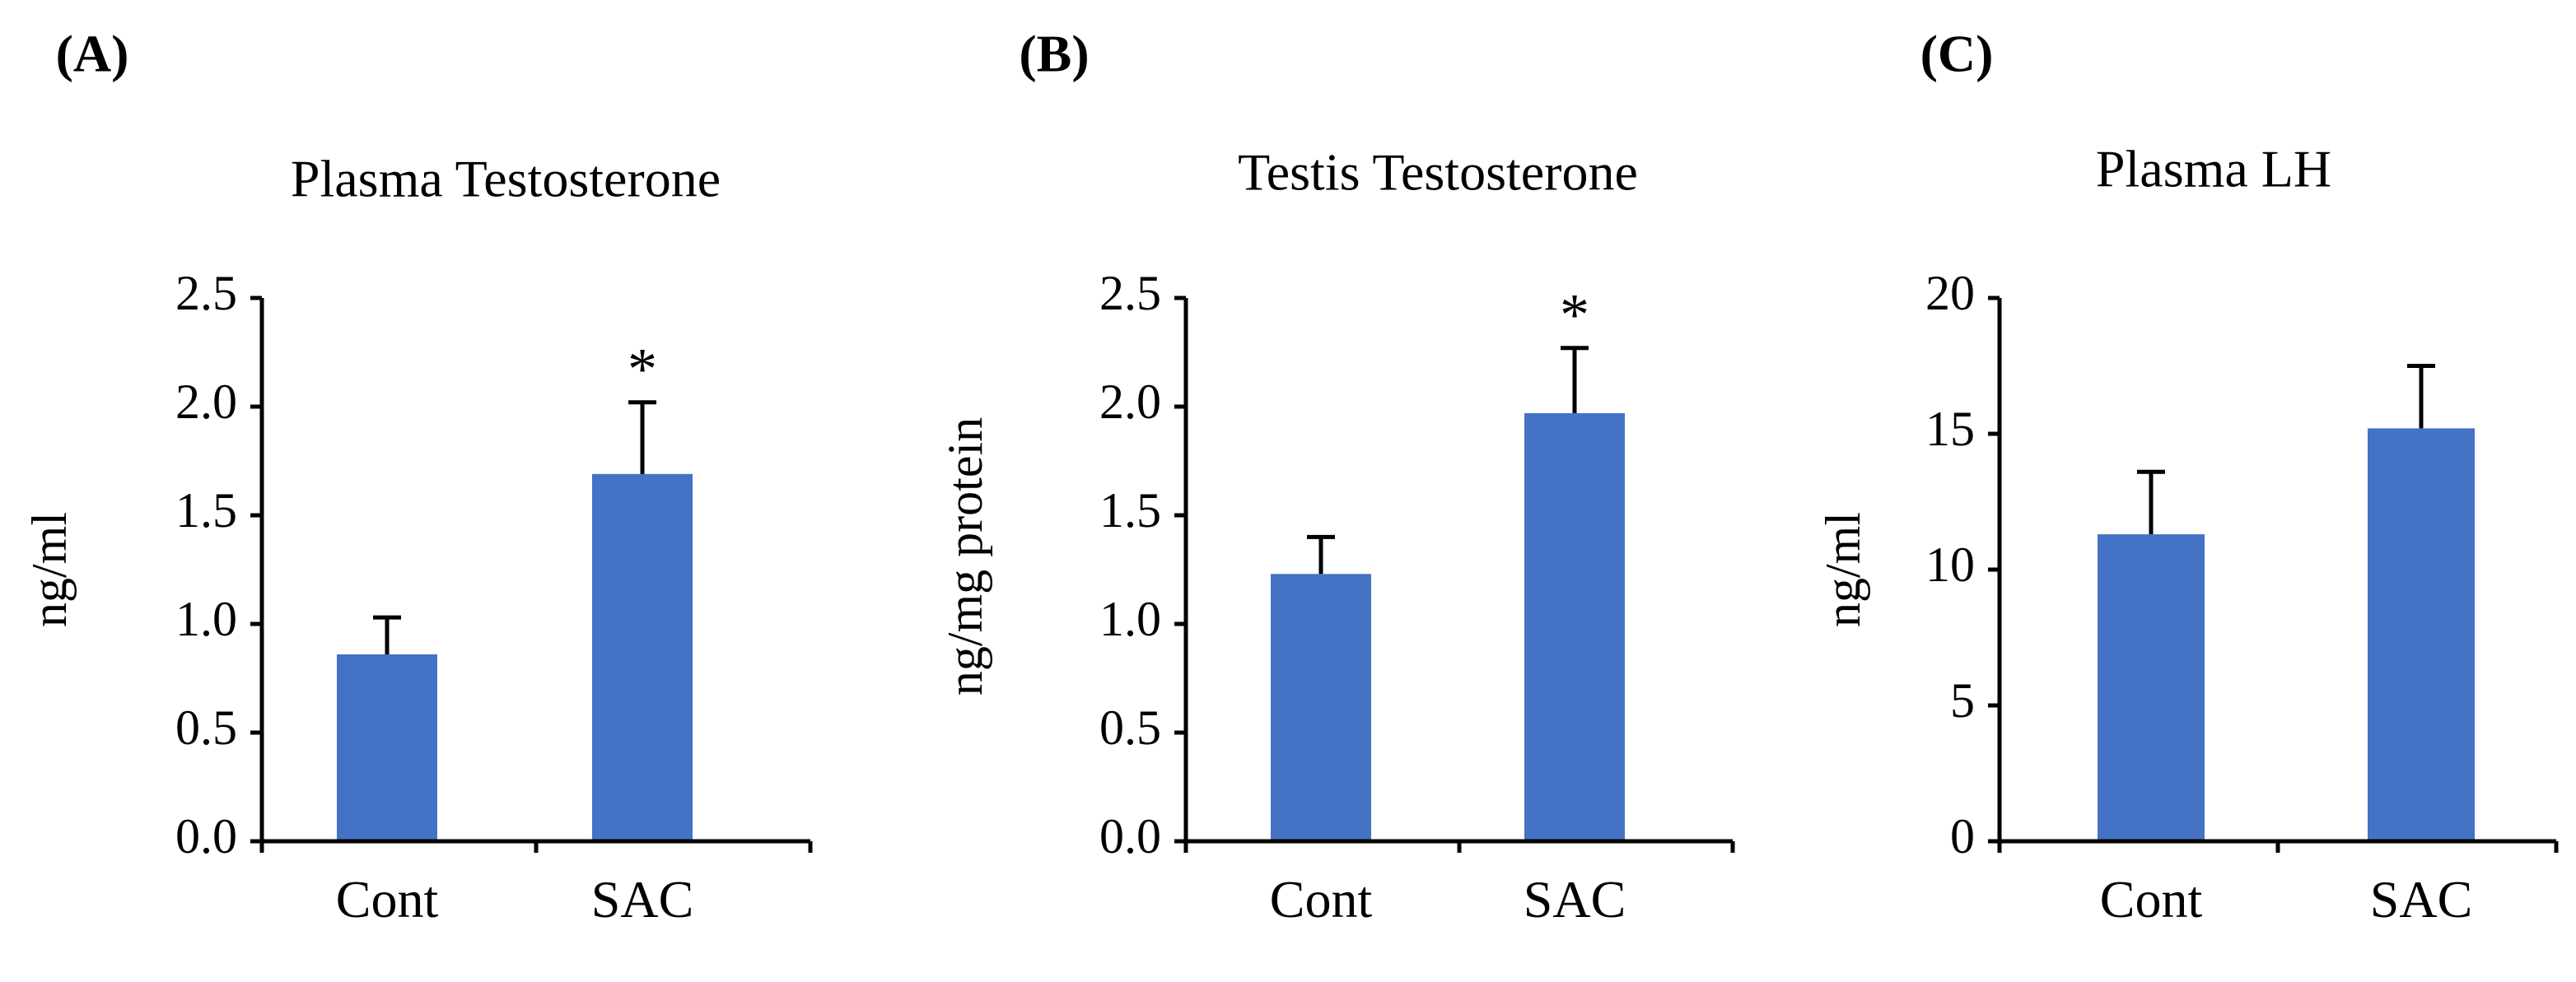 This screenshot has height=982, width=2576. I want to click on y-tick-label-1-3: 1.5, so click(206, 510).